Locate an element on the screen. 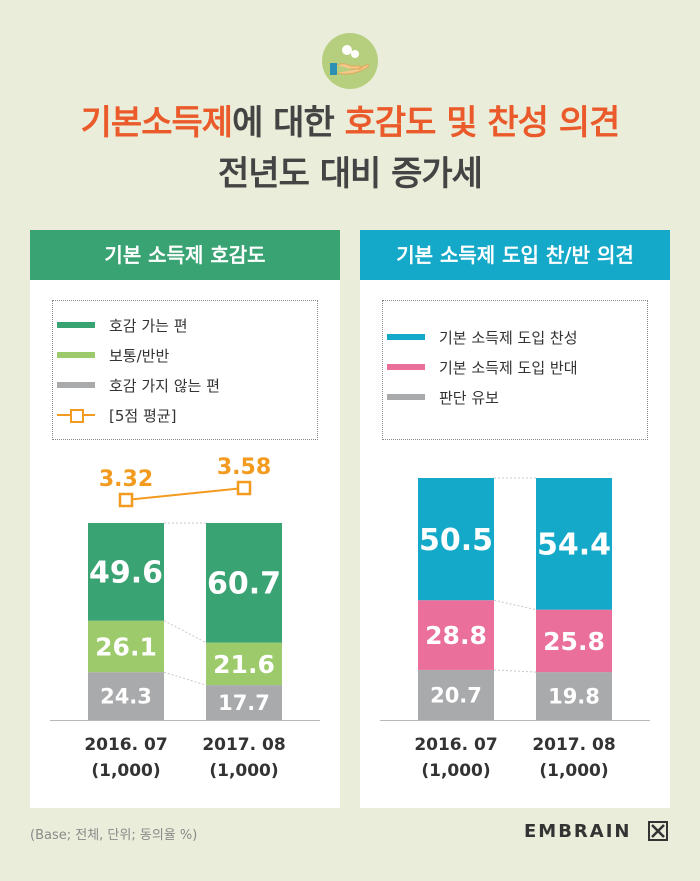 This screenshot has width=700, height=881. legend-label: 보통/반반 is located at coordinates (139, 356).